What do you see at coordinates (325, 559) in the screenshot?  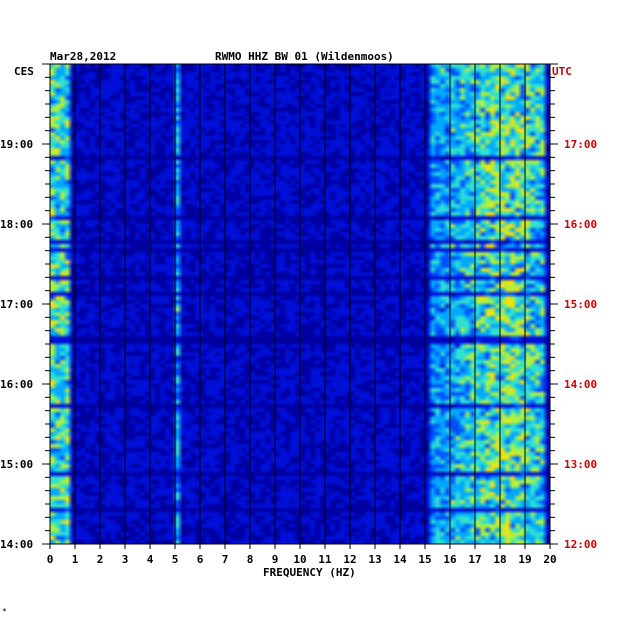 I see `x-tick-label: 11` at bounding box center [325, 559].